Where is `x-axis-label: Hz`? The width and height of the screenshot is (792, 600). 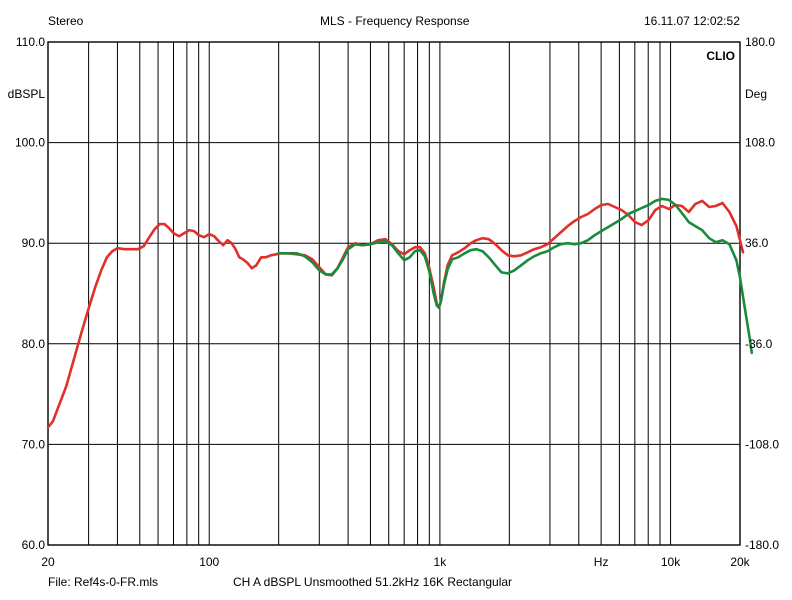 x-axis-label: Hz is located at coordinates (601, 562).